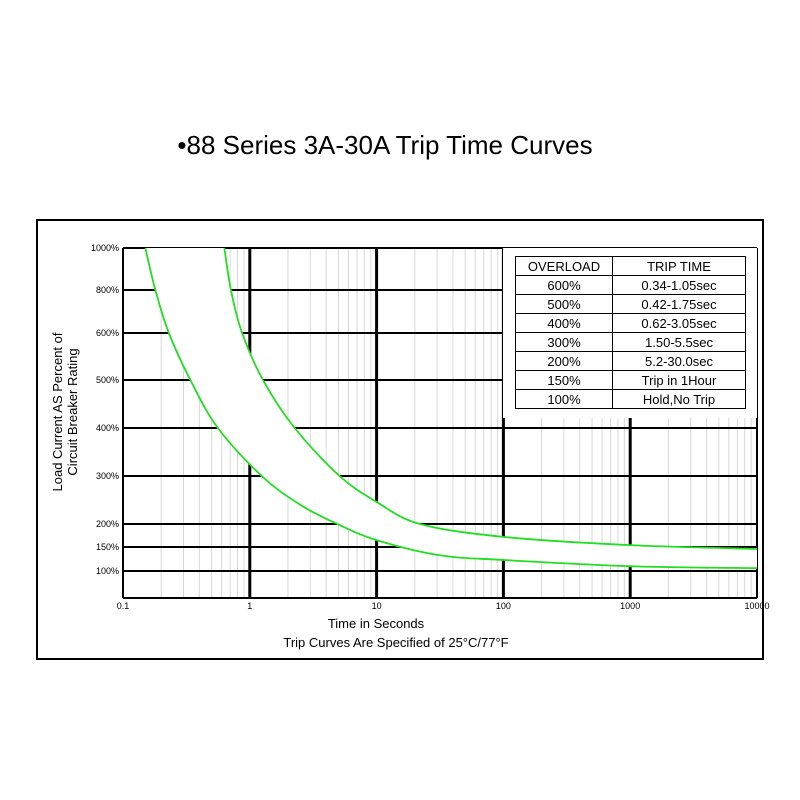 This screenshot has width=800, height=800. What do you see at coordinates (679, 323) in the screenshot?
I see `trip-time-cell: 0.62-3.05sec` at bounding box center [679, 323].